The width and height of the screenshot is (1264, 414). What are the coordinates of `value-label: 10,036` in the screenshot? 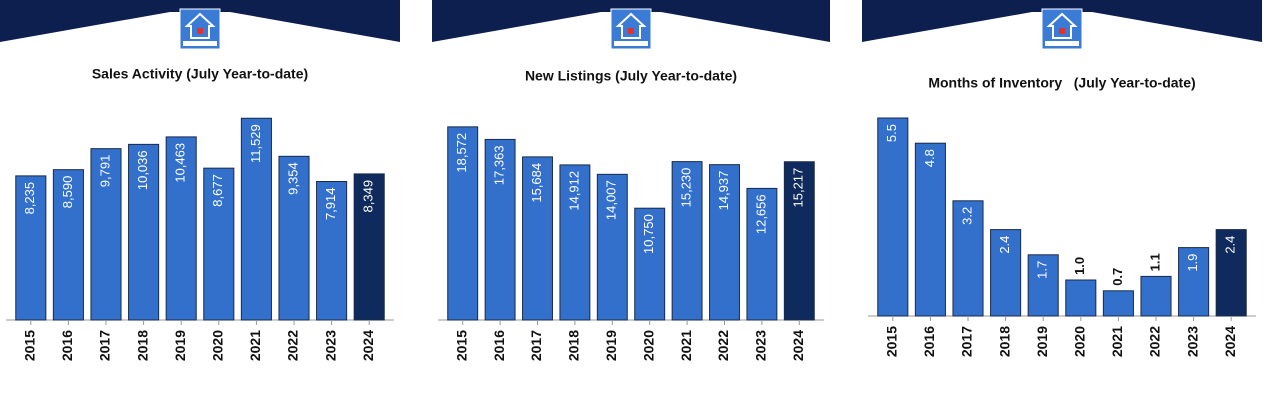 It's located at (142, 170).